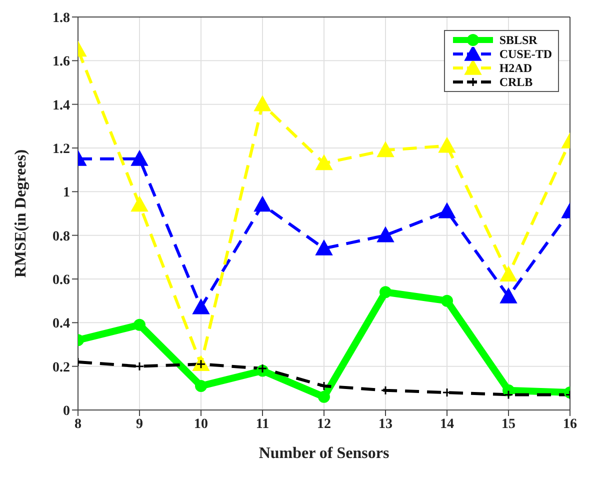 The height and width of the screenshot is (478, 589). Describe the element at coordinates (525, 54) in the screenshot. I see `legend-label: CUSE-TD` at that location.